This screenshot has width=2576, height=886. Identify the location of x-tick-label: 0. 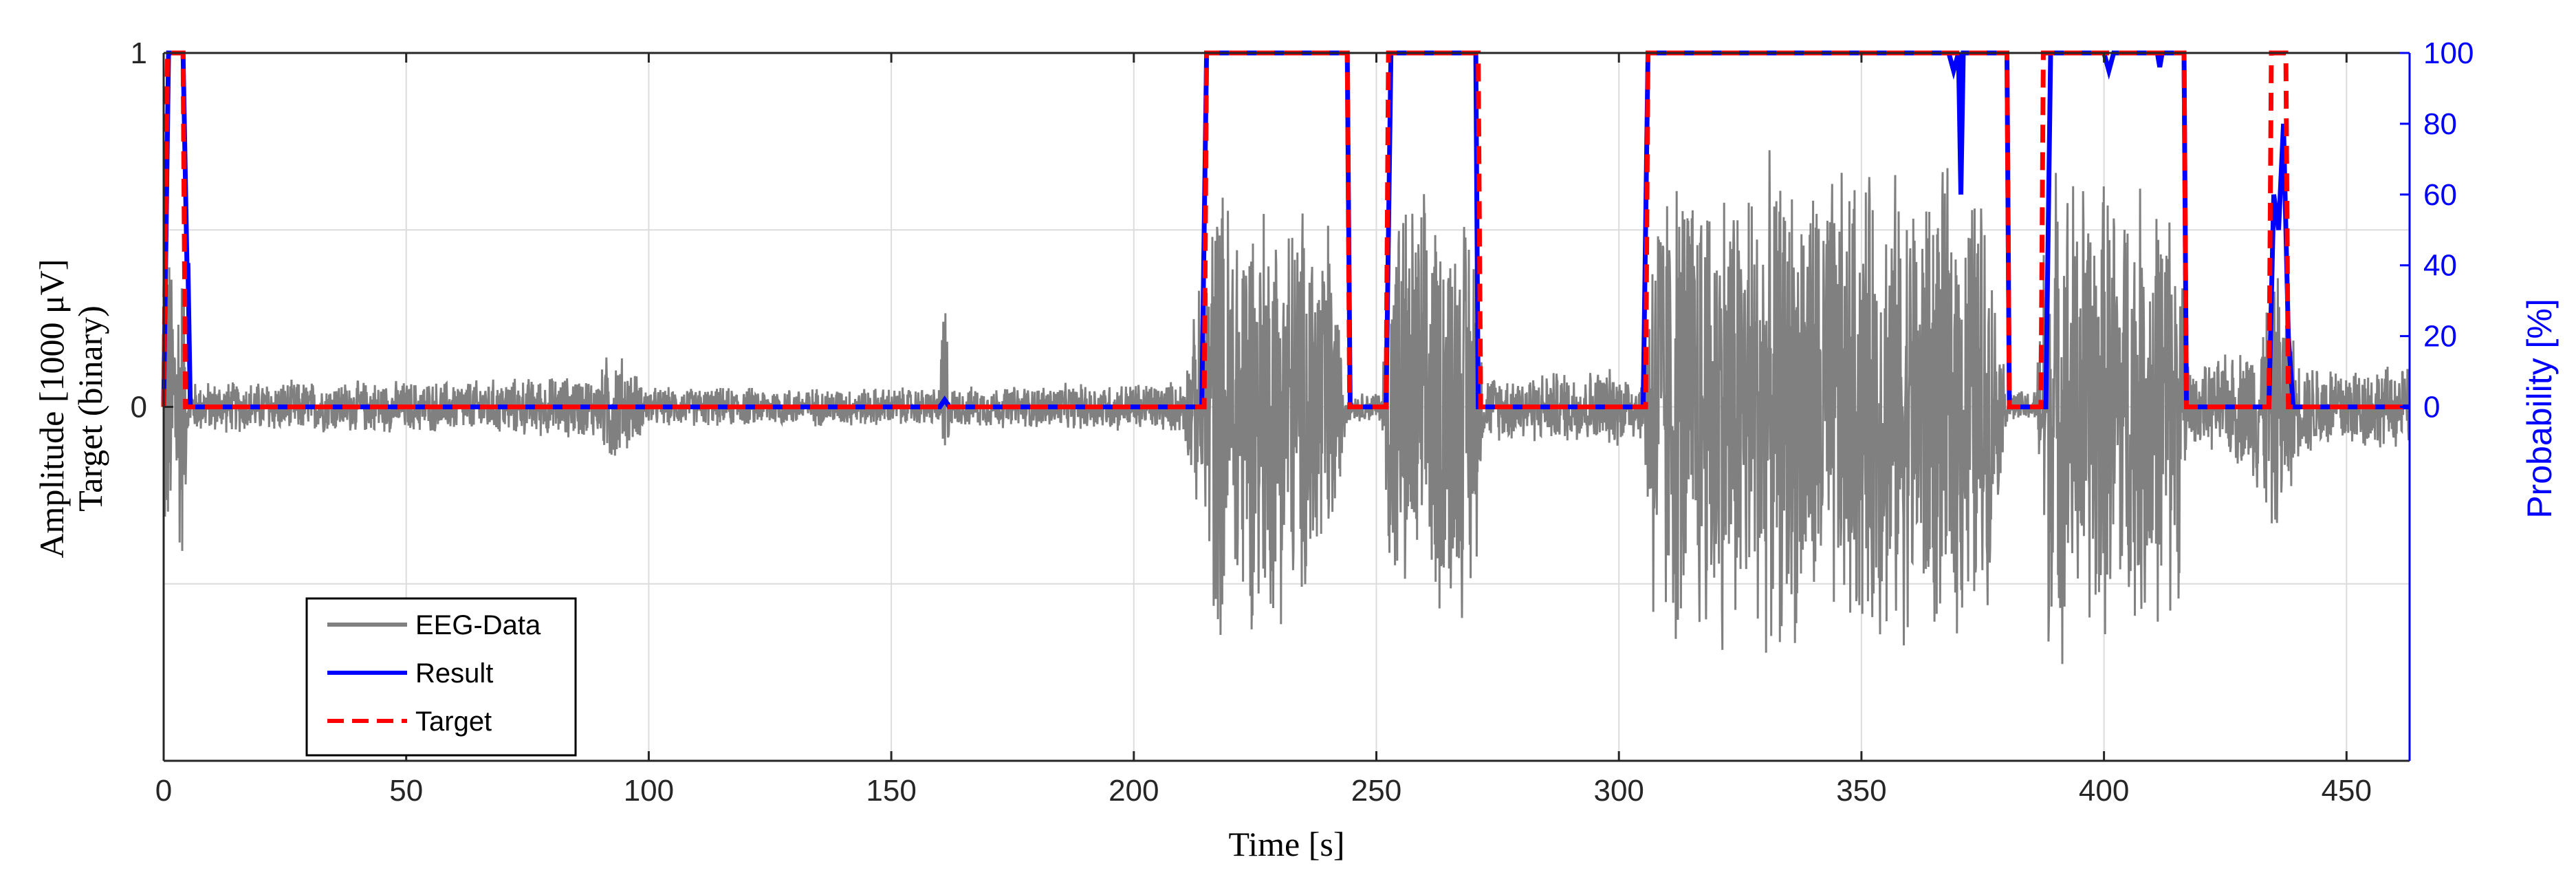
(163, 791).